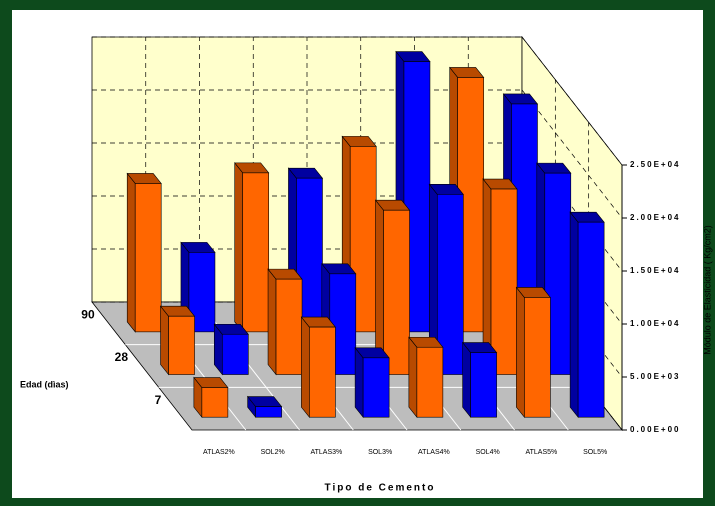  I want to click on x-tick-label: SOL2%, so click(273, 452).